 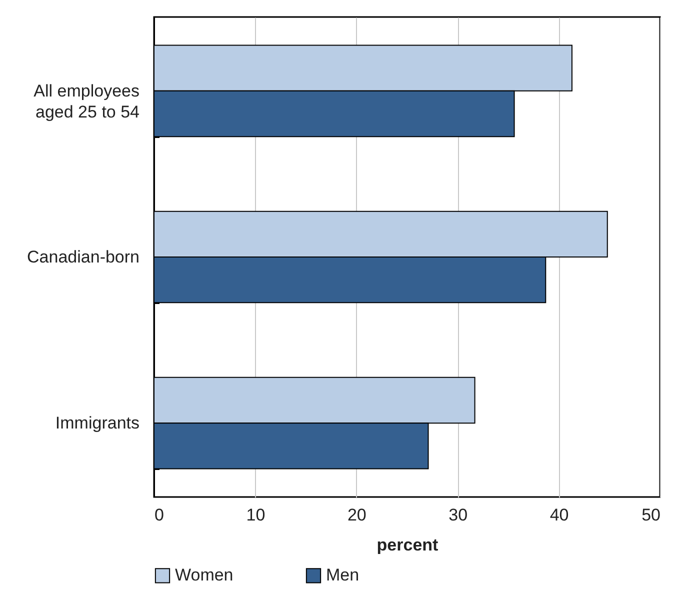 What do you see at coordinates (256, 515) in the screenshot?
I see `x-tick-label: 10` at bounding box center [256, 515].